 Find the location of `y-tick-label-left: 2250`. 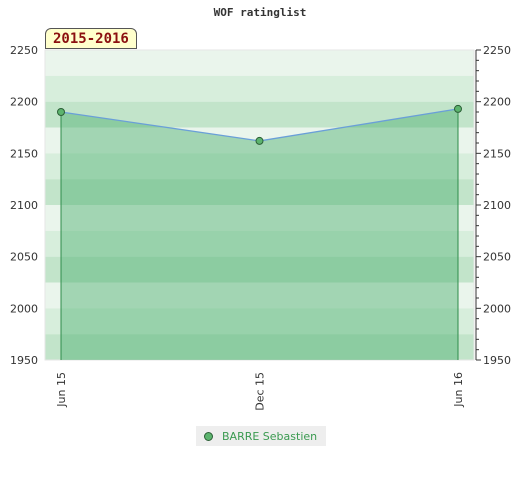

y-tick-label-left: 2250 is located at coordinates (24, 50).